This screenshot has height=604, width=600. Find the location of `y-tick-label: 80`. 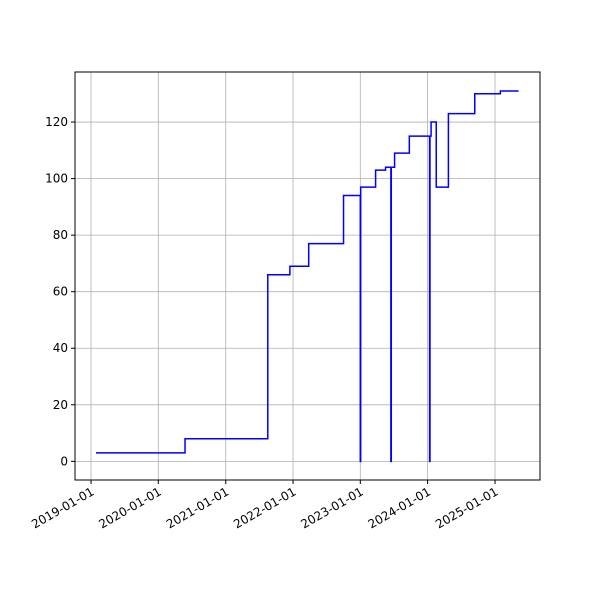

y-tick-label: 80 is located at coordinates (60, 235).